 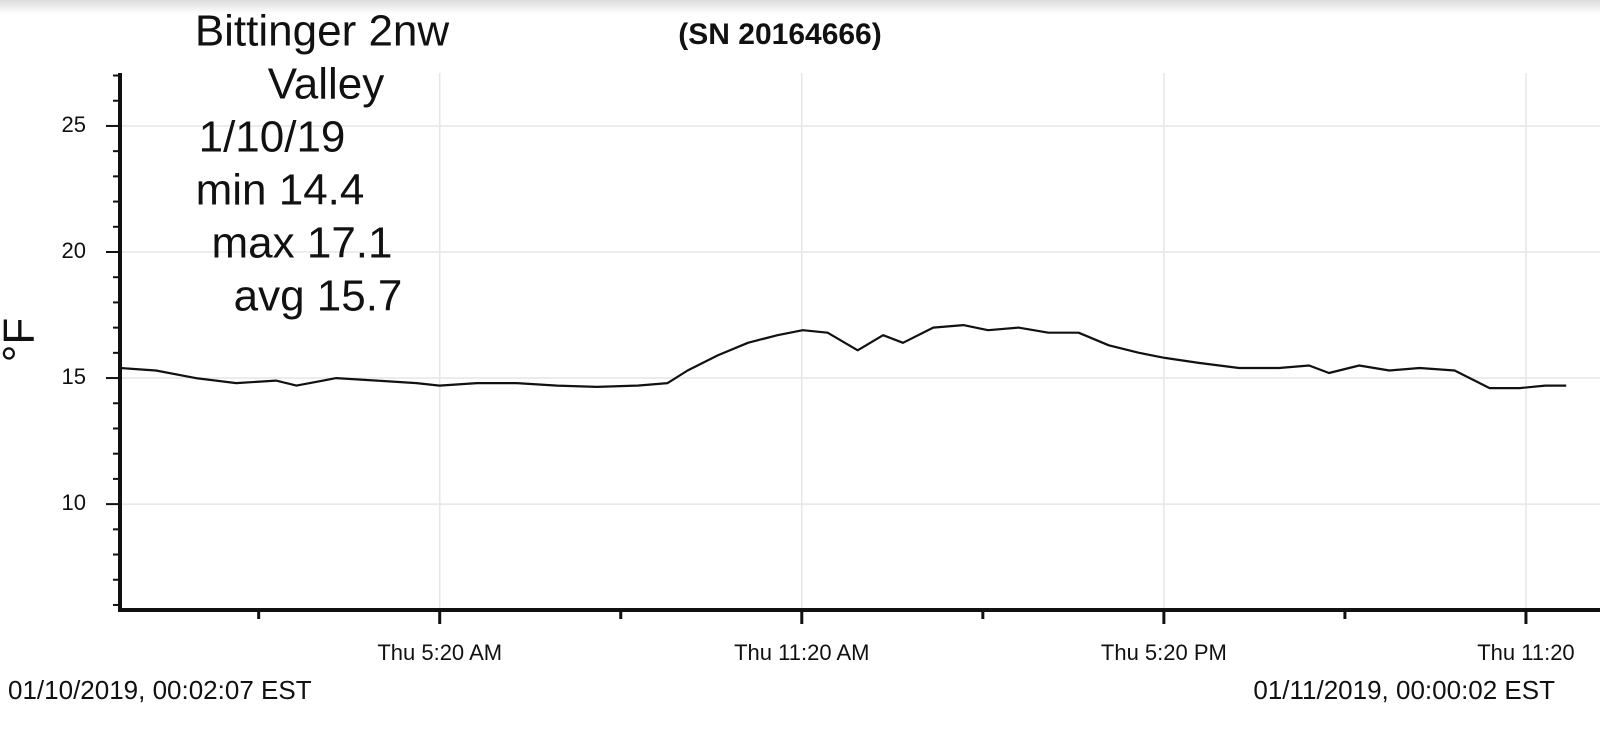 What do you see at coordinates (280, 190) in the screenshot?
I see `title-line: min 14.4` at bounding box center [280, 190].